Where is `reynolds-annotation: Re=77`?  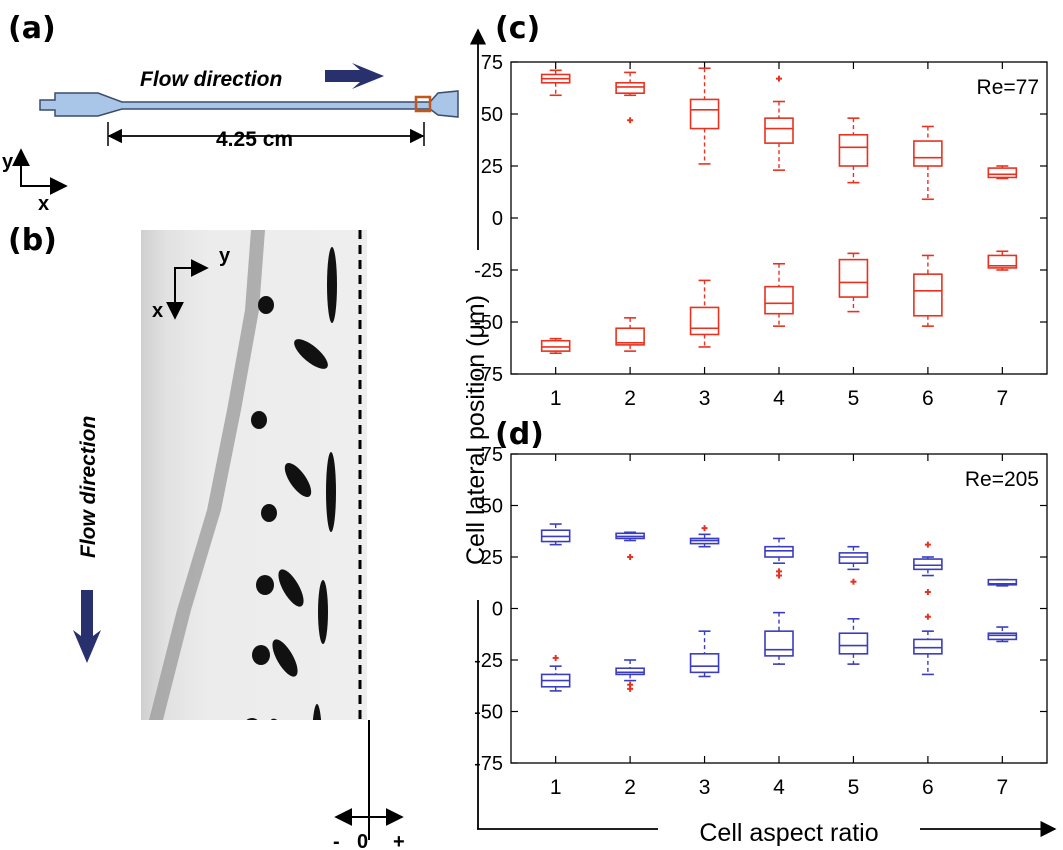
reynolds-annotation: Re=77 is located at coordinates (1008, 87).